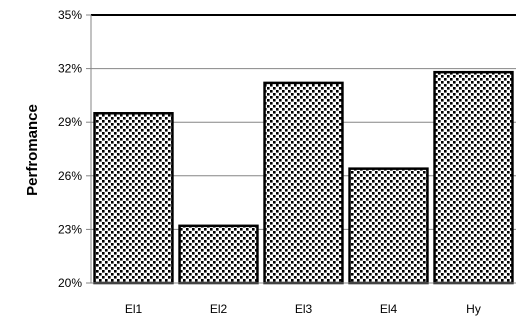 The width and height of the screenshot is (516, 321). I want to click on y-axis-title: Perfromance, so click(32, 150).